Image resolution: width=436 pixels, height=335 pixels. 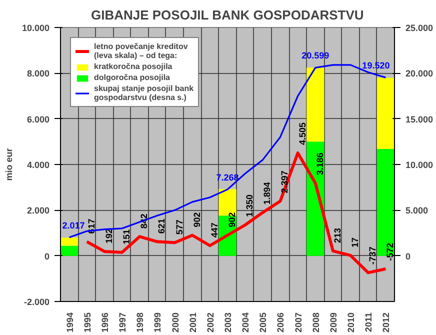 I want to click on x-tick-label: 2003, so click(x=228, y=322).